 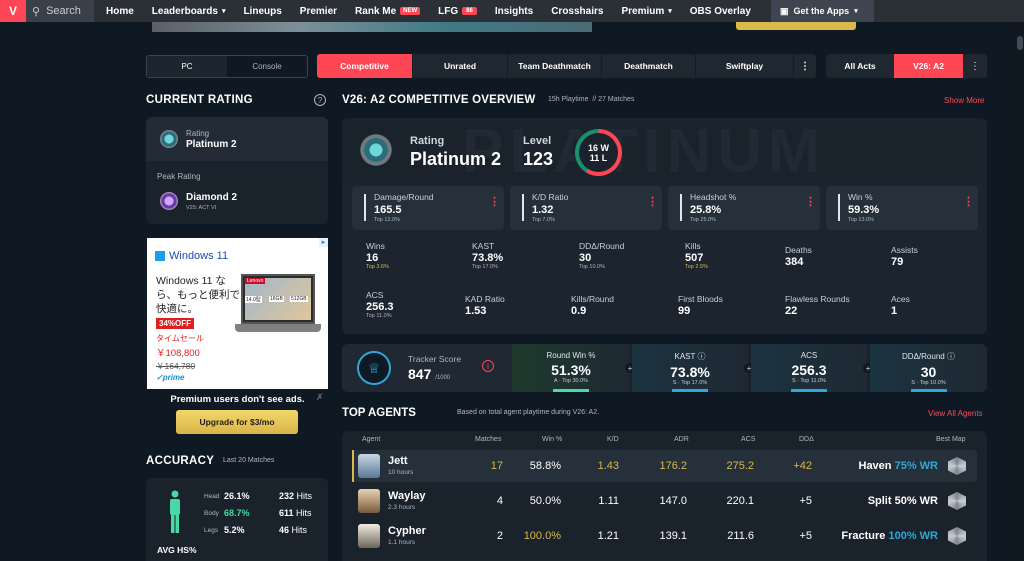 I want to click on ad-old-price: ￥164,780, so click(x=176, y=366).